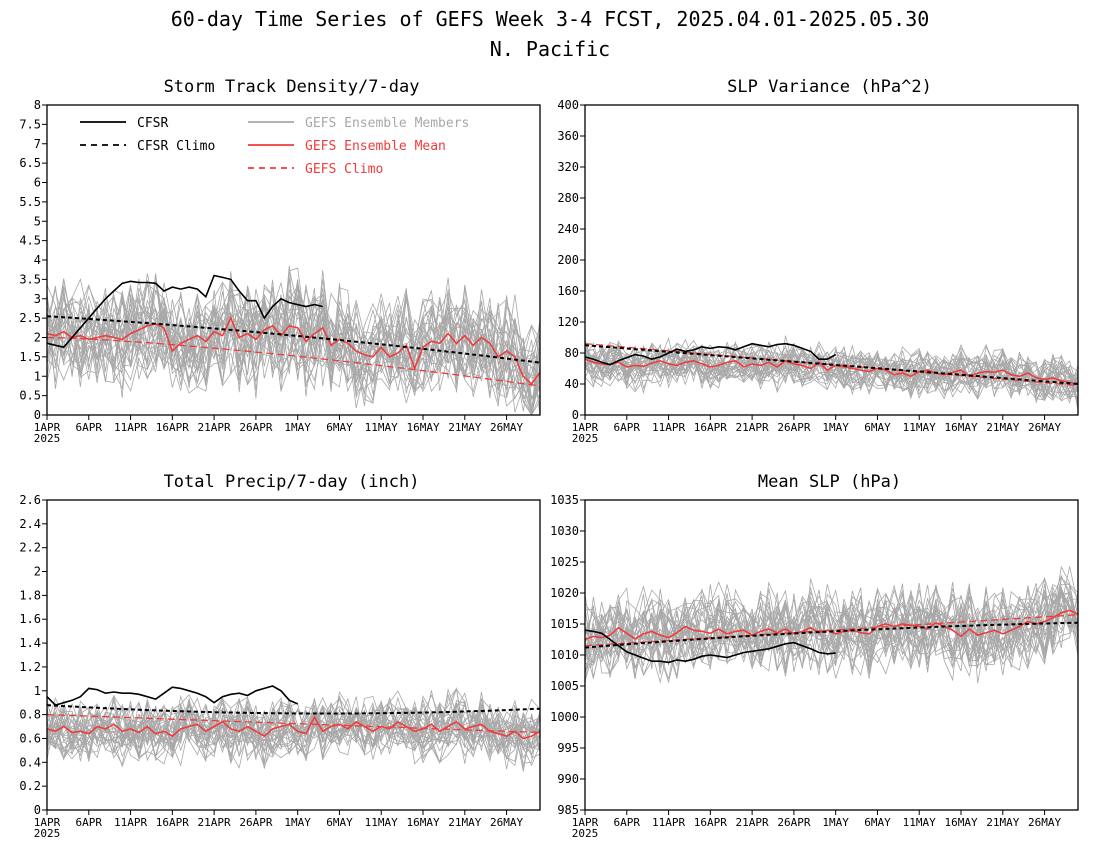 The height and width of the screenshot is (850, 1100). Describe the element at coordinates (568, 136) in the screenshot. I see `y-tick-label: 360` at that location.